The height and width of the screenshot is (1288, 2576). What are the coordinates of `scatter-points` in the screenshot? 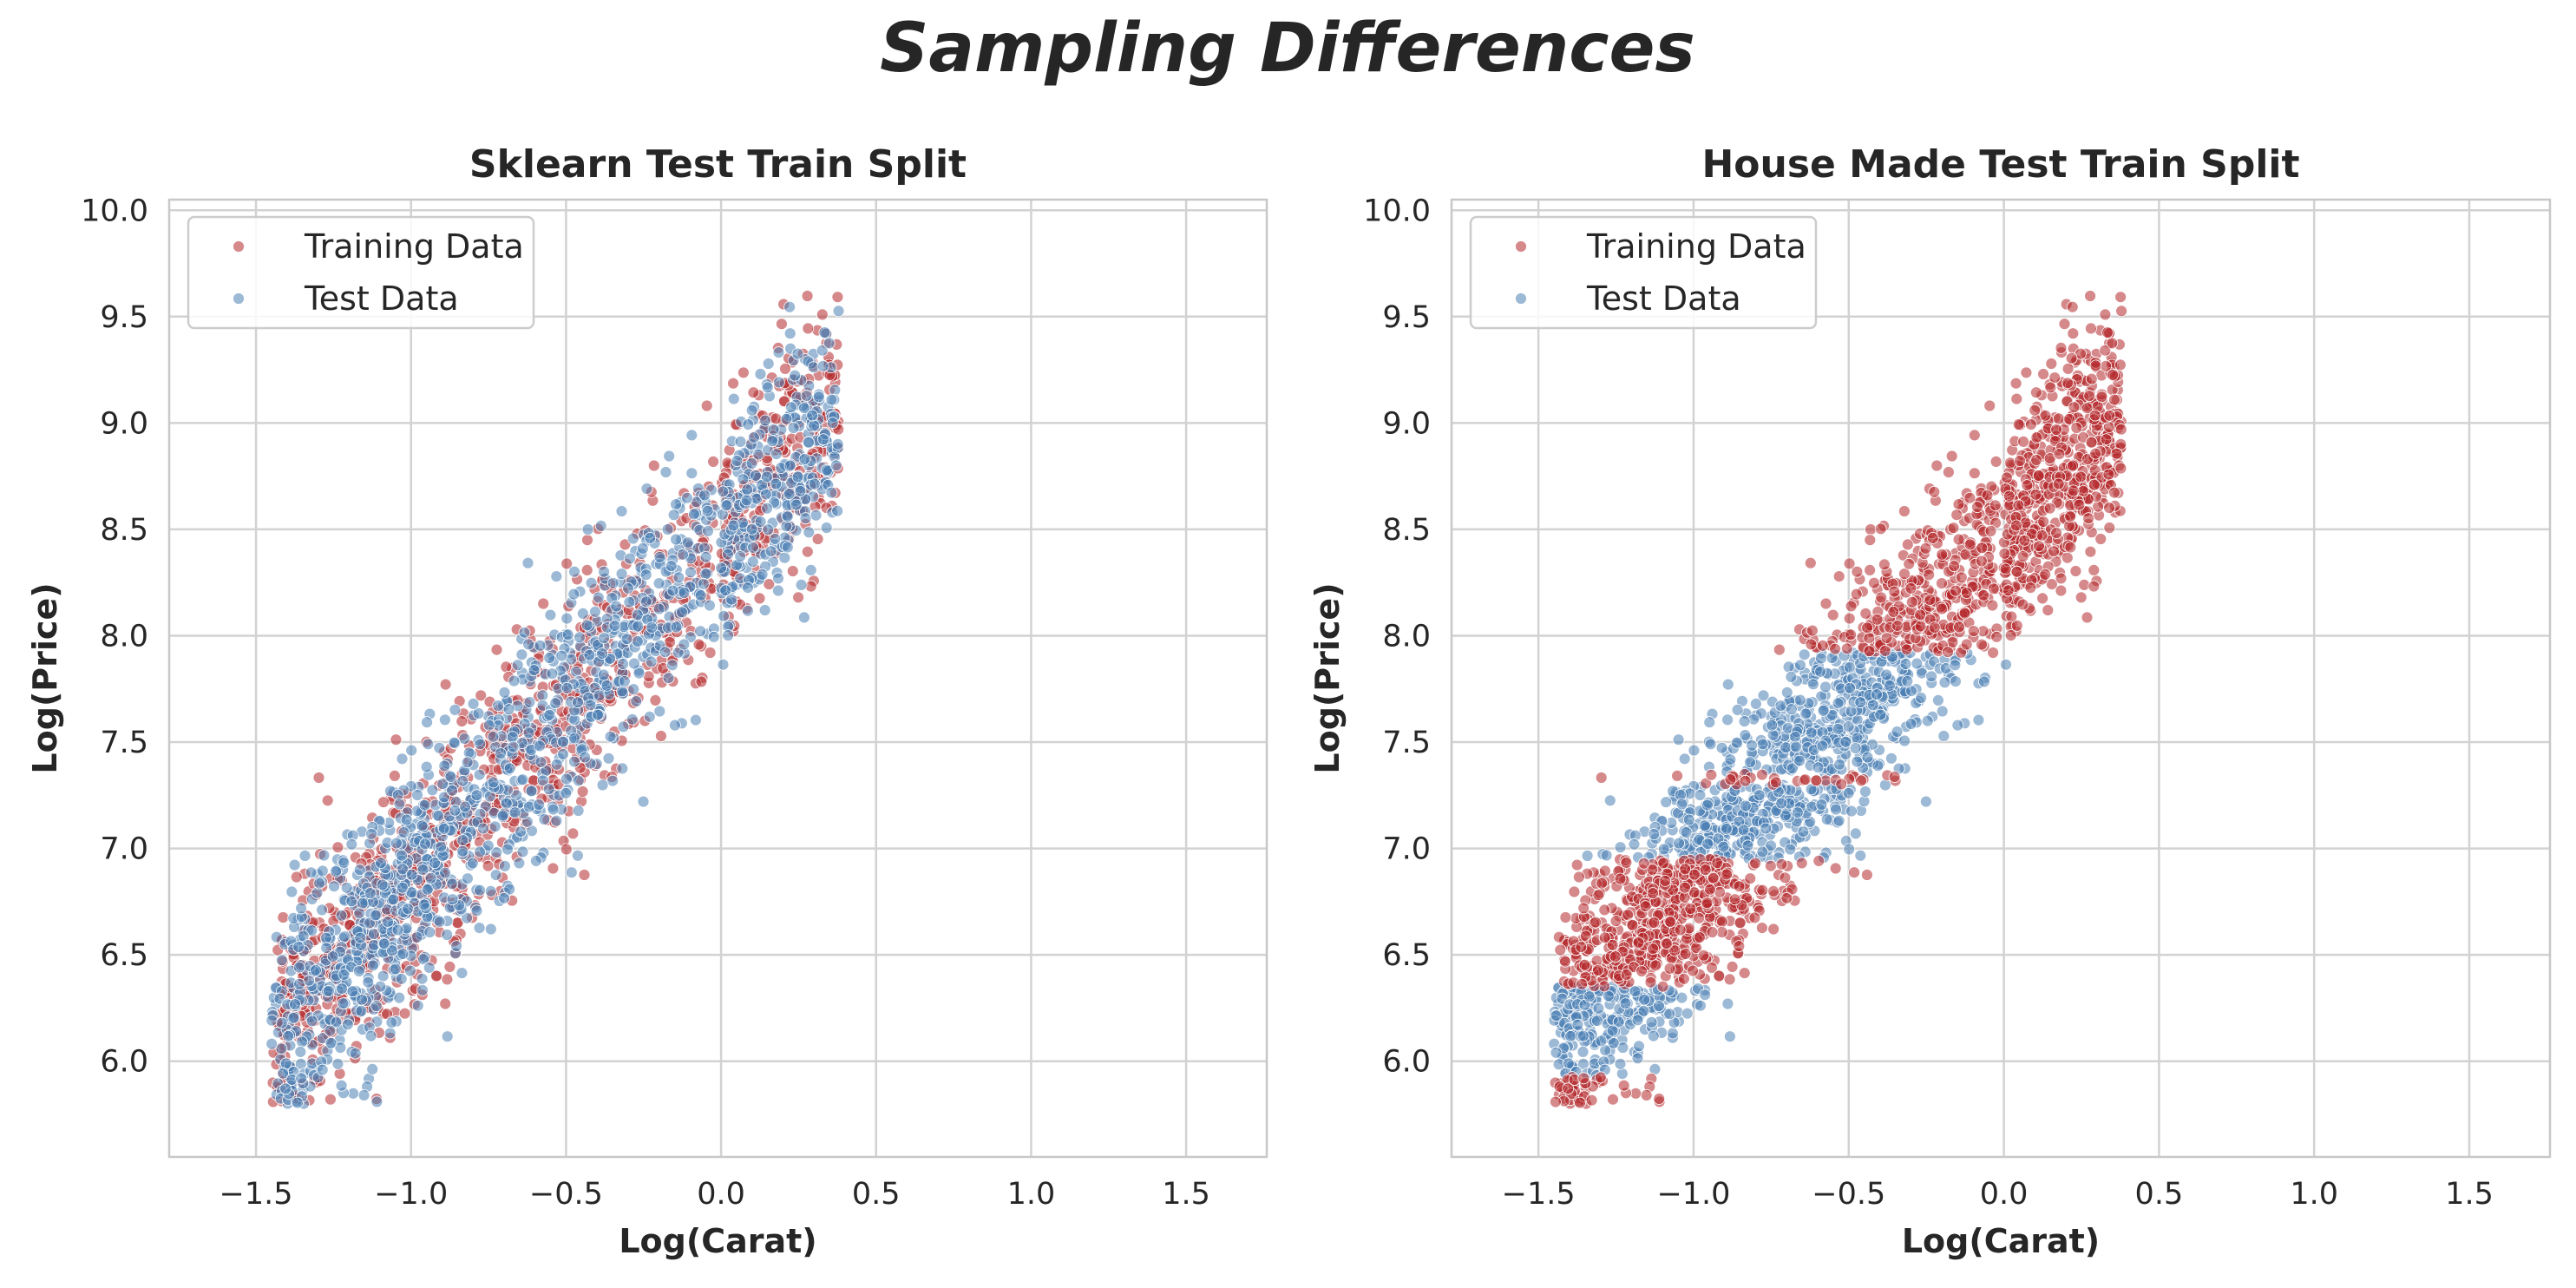 It's located at (555, 700).